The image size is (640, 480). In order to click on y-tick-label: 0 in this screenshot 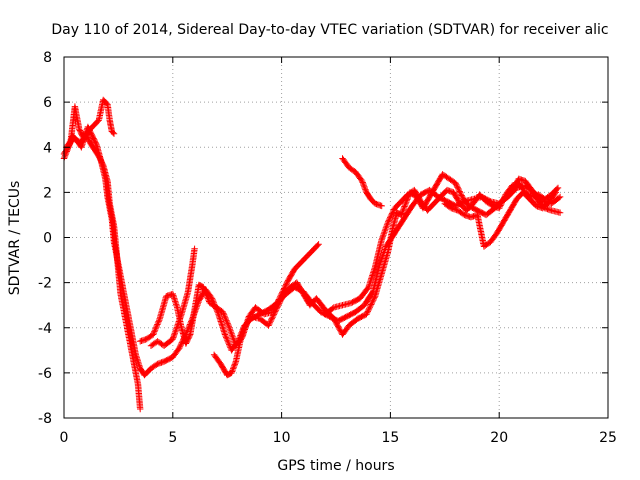, I will do `click(47, 239)`.